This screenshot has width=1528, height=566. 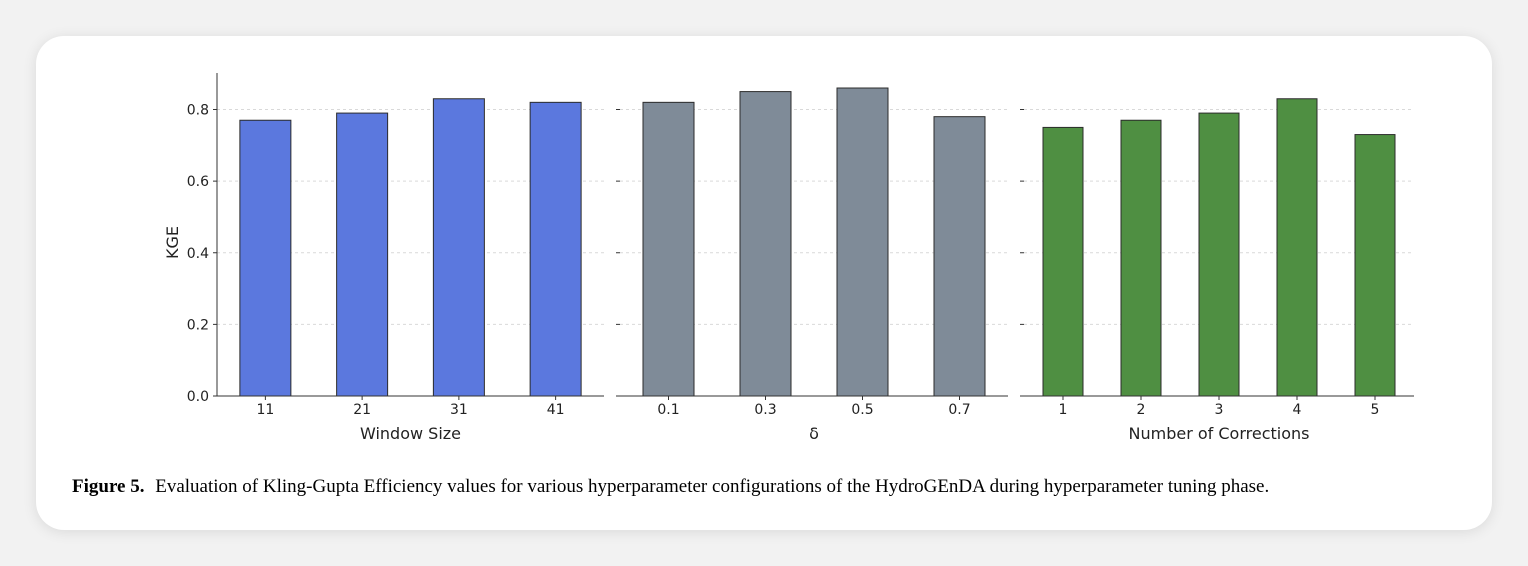 I want to click on x-tick-label: 4, so click(x=1297, y=410).